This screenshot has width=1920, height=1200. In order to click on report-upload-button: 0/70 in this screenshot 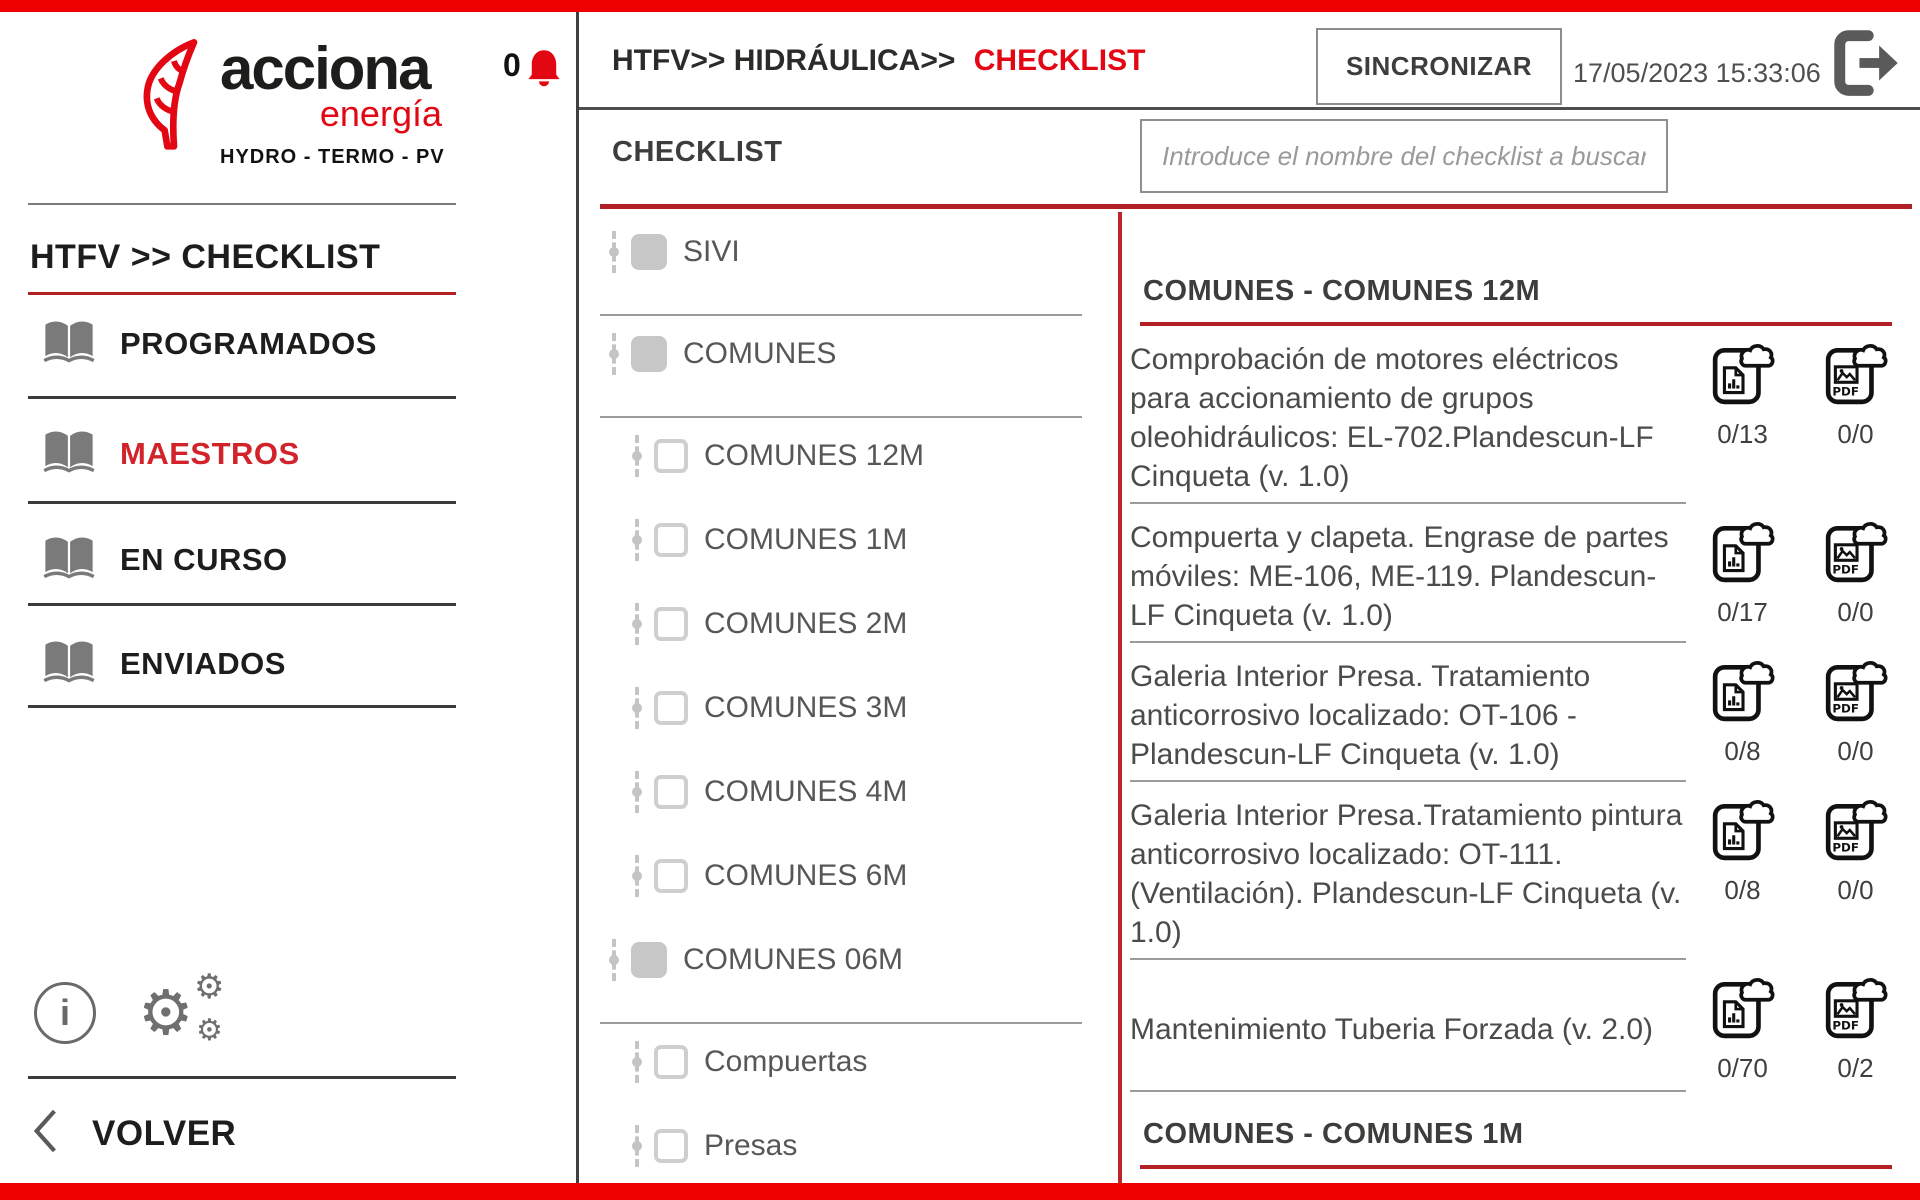, I will do `click(1742, 1029)`.